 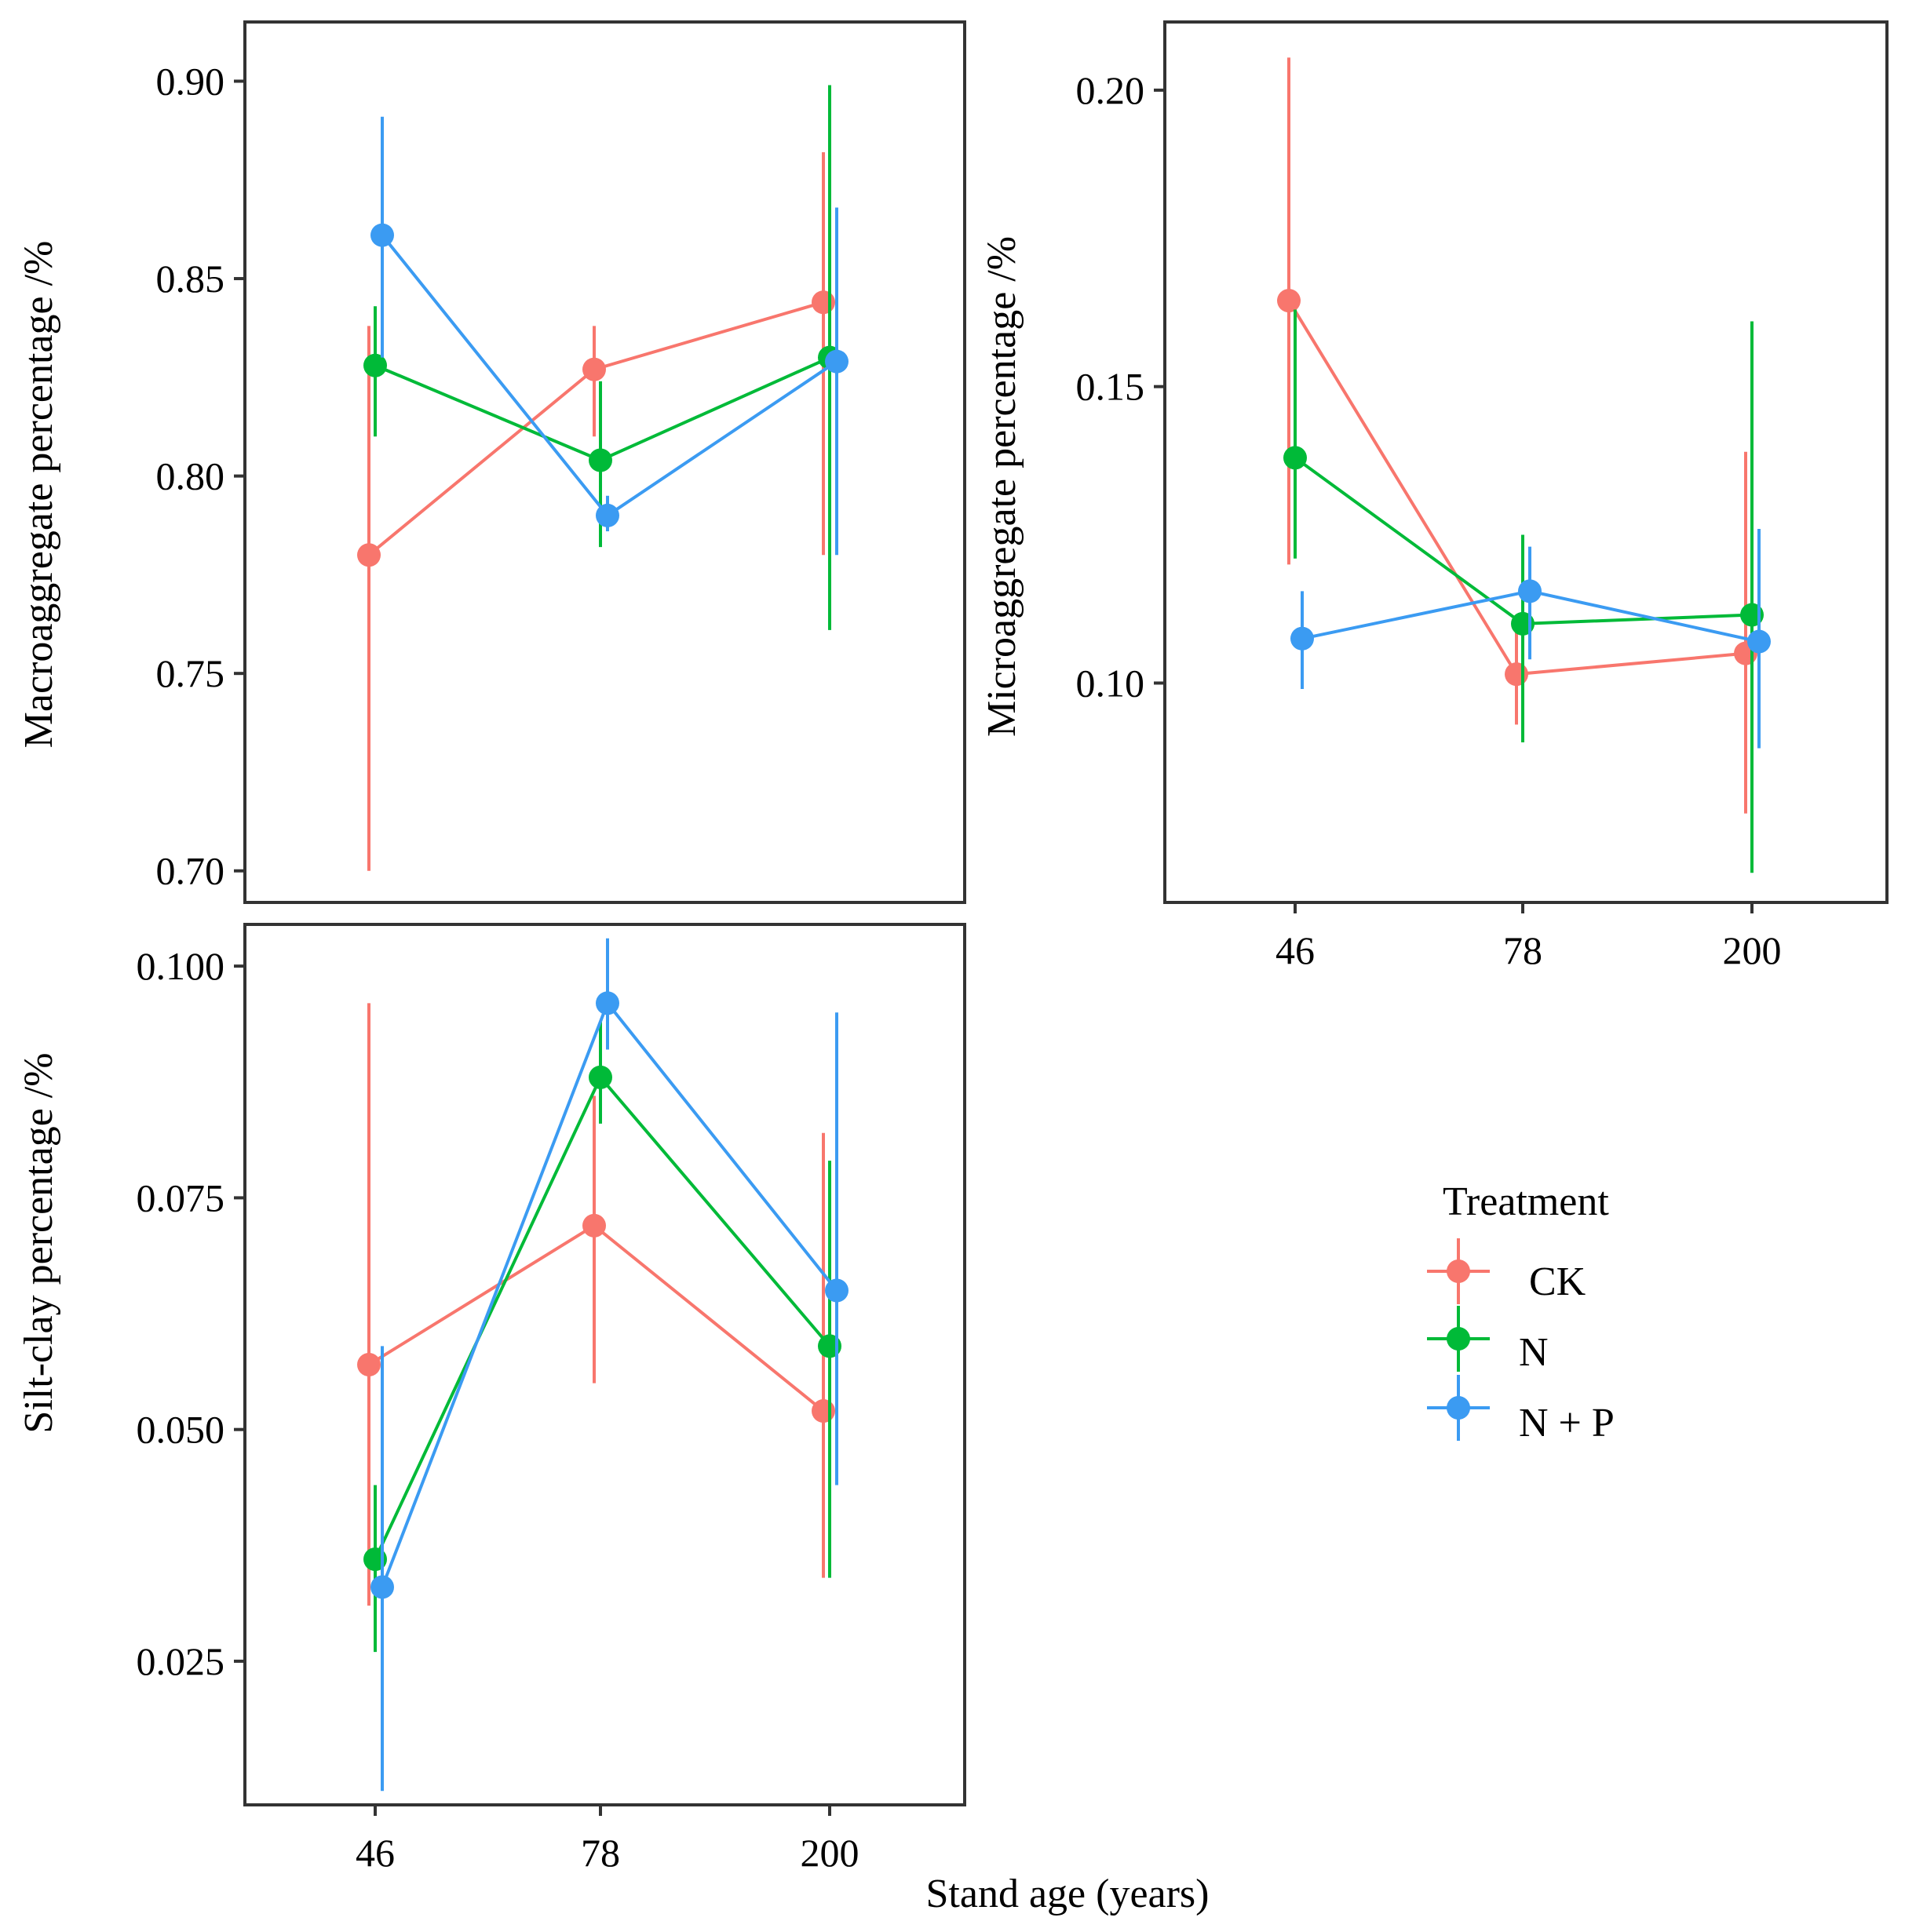 I want to click on y-tick-label-macroaggregate-4: 0.90, so click(x=190, y=81).